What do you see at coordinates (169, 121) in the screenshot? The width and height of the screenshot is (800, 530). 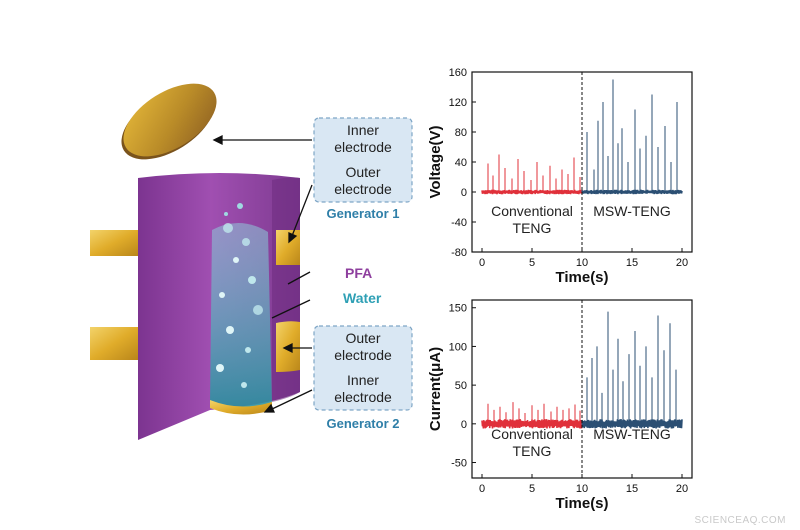 I see `top-electrode-disc` at bounding box center [169, 121].